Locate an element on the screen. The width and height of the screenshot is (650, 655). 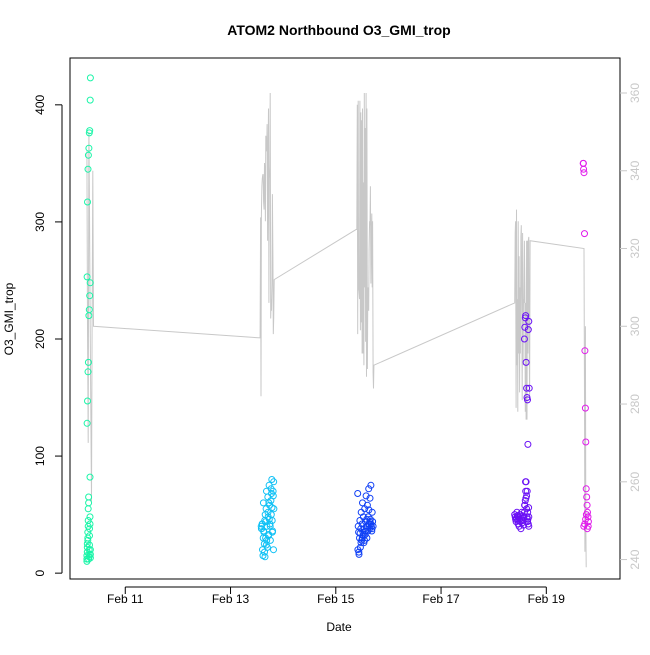
left-axis-tick-label: 0 is located at coordinates (40, 572).